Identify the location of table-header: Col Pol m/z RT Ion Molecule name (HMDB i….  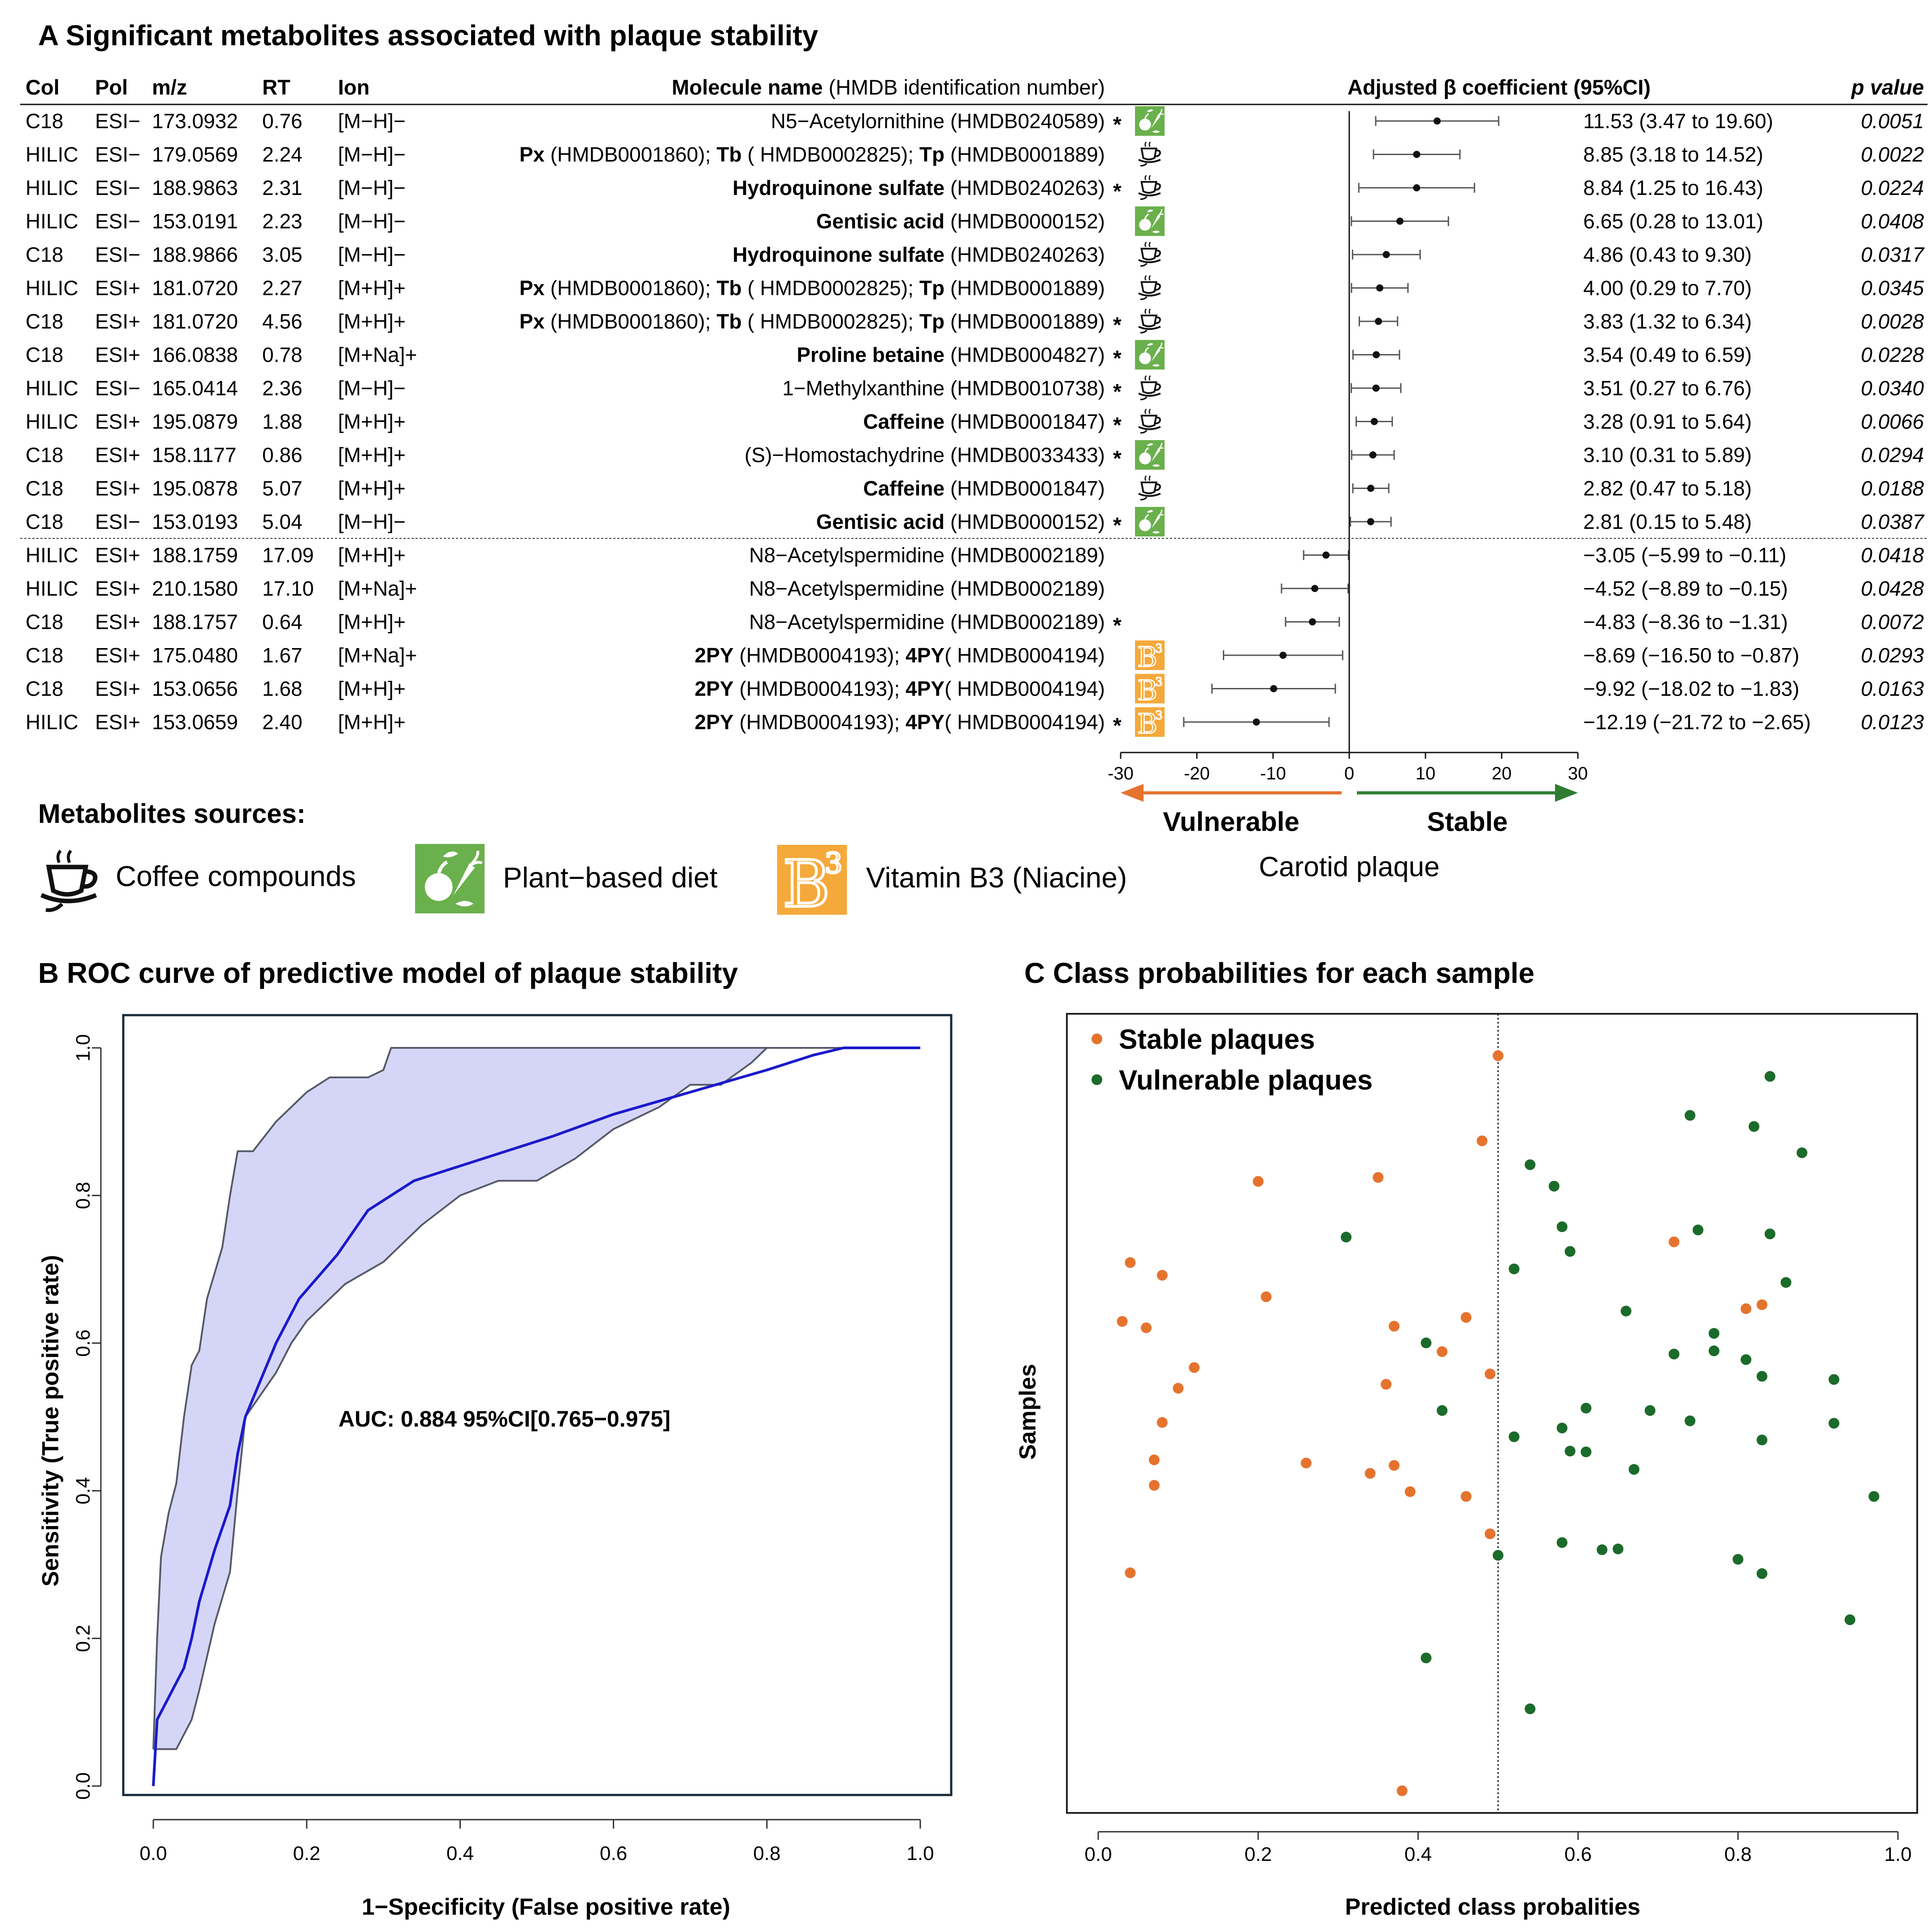
(975, 87).